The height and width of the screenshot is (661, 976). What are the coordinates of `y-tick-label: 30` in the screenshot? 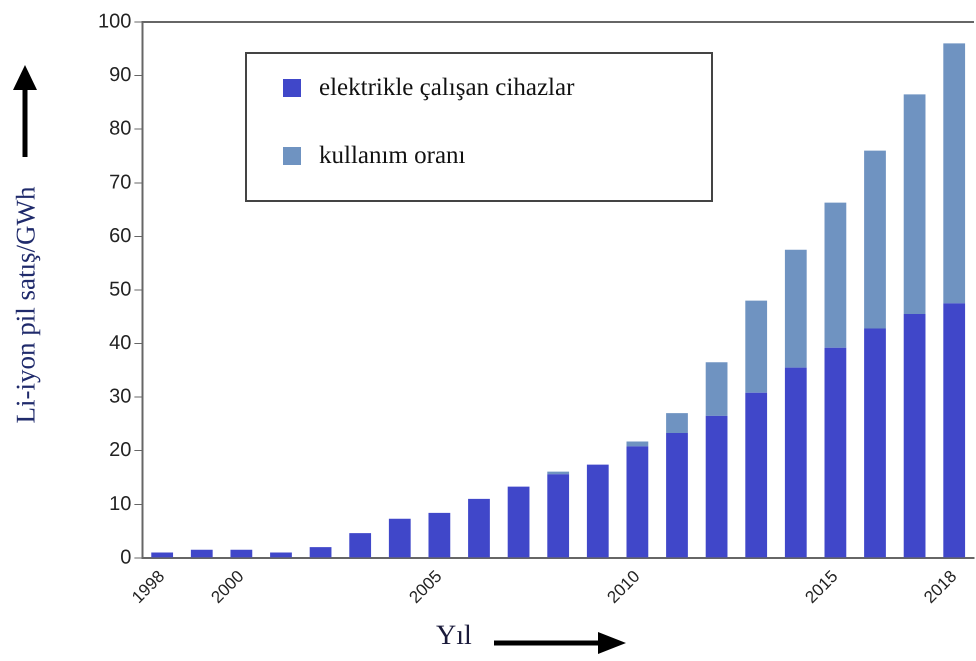 It's located at (120, 397).